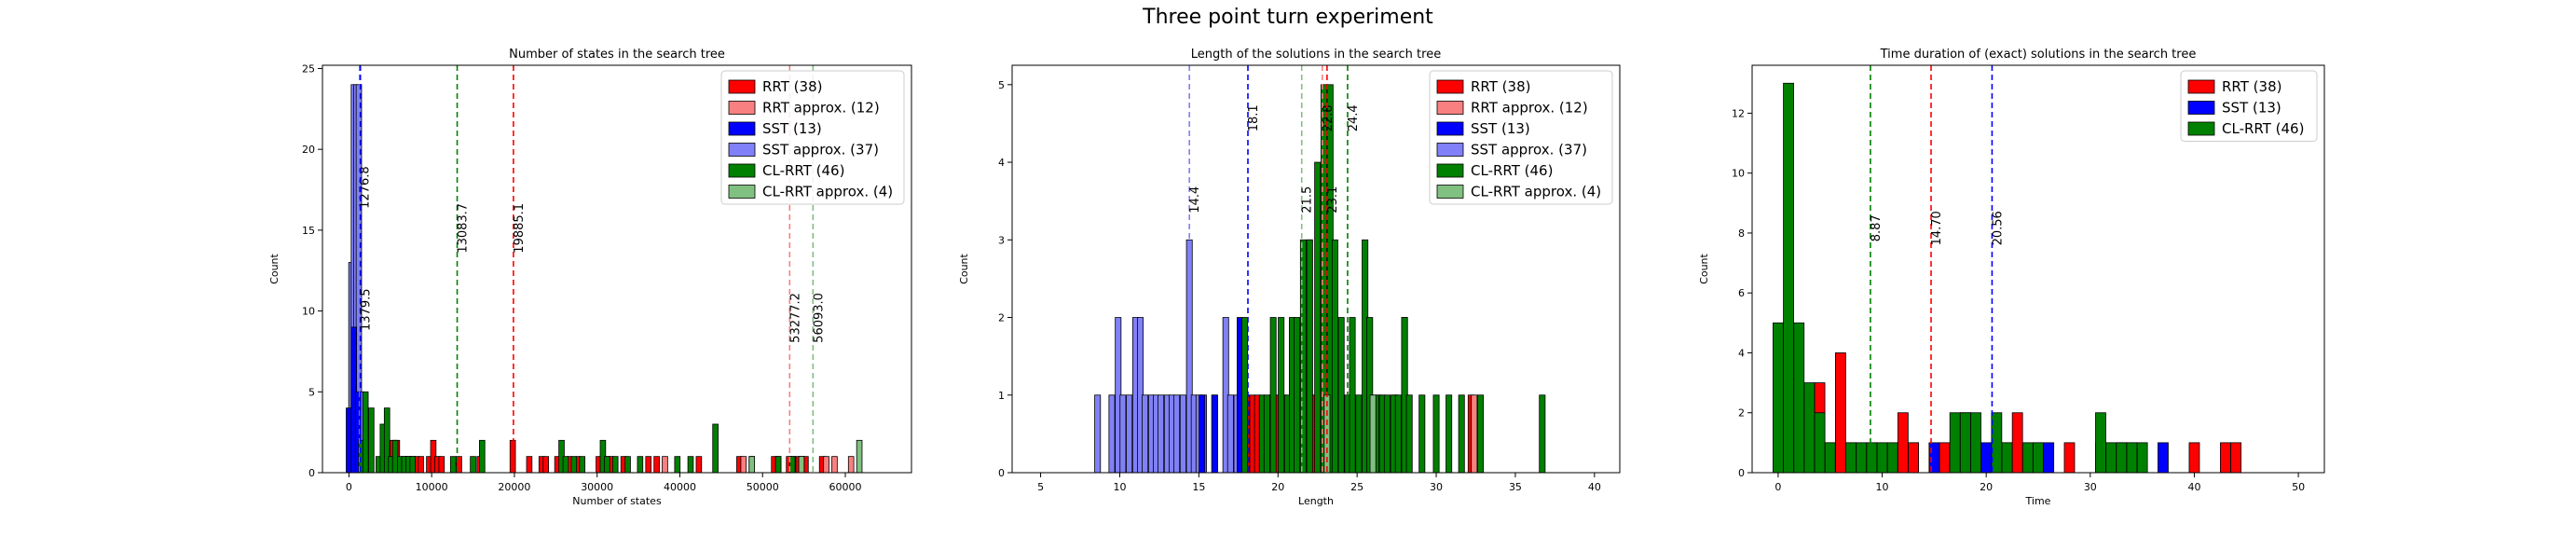  I want to click on y-tick-label: 5, so click(311, 392).